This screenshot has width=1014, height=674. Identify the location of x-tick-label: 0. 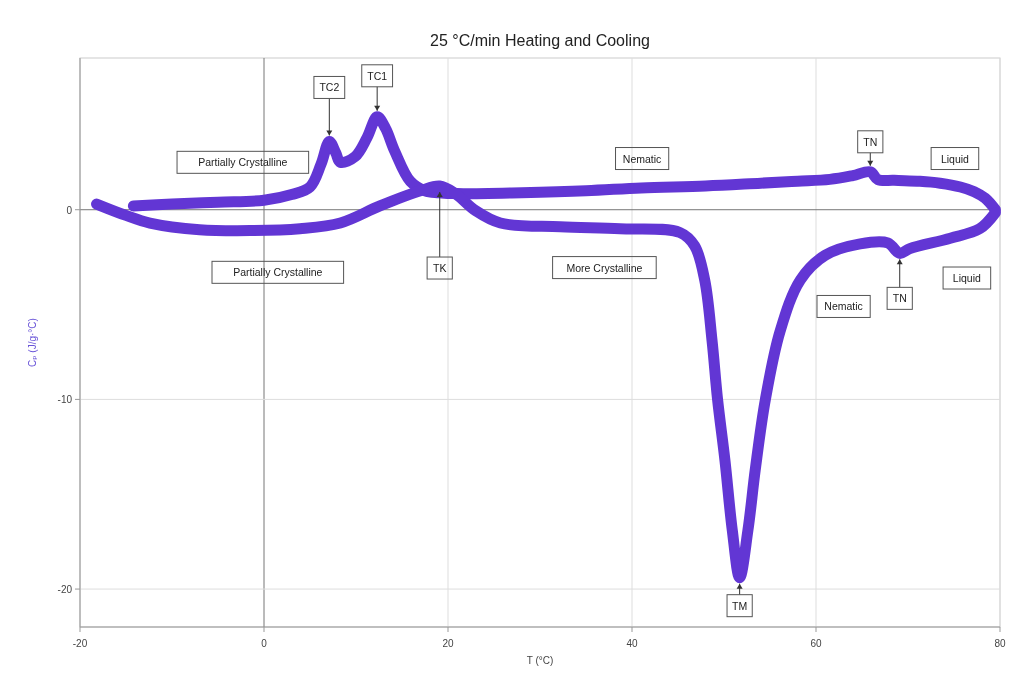
(264, 643).